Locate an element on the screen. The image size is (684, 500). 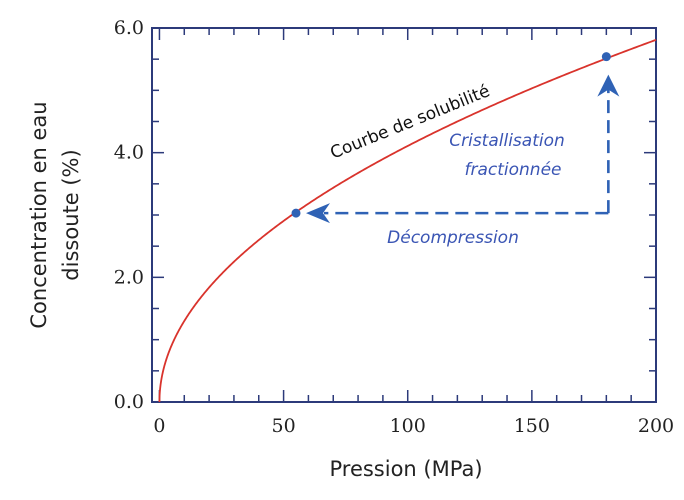
annotation-cristallisation-line2: fractionnée is located at coordinates (513, 170).